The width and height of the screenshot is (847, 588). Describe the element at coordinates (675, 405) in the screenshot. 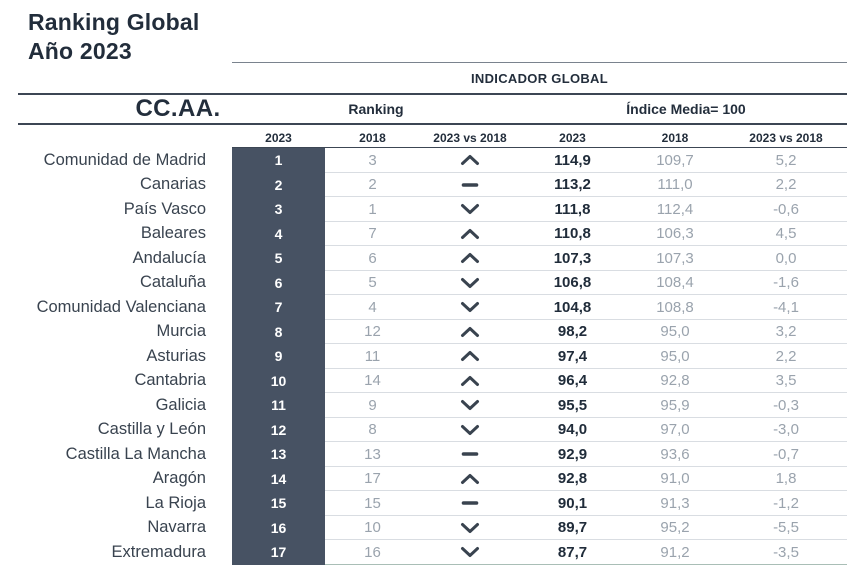

I see `index-2018-cell: 95,9` at that location.